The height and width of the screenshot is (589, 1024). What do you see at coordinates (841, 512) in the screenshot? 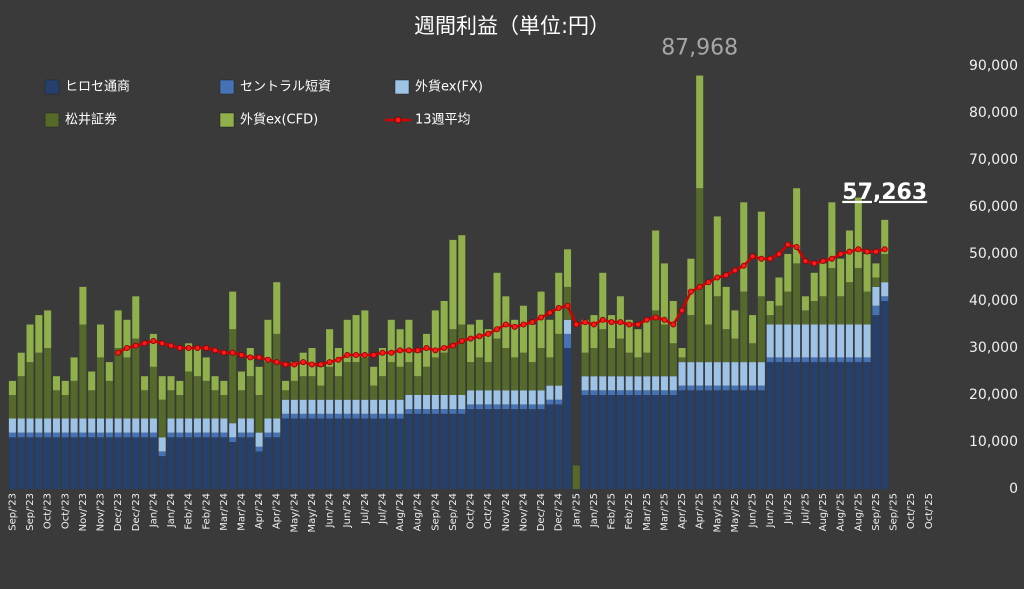
I see `x-tick-label: Aug/'25` at bounding box center [841, 512].